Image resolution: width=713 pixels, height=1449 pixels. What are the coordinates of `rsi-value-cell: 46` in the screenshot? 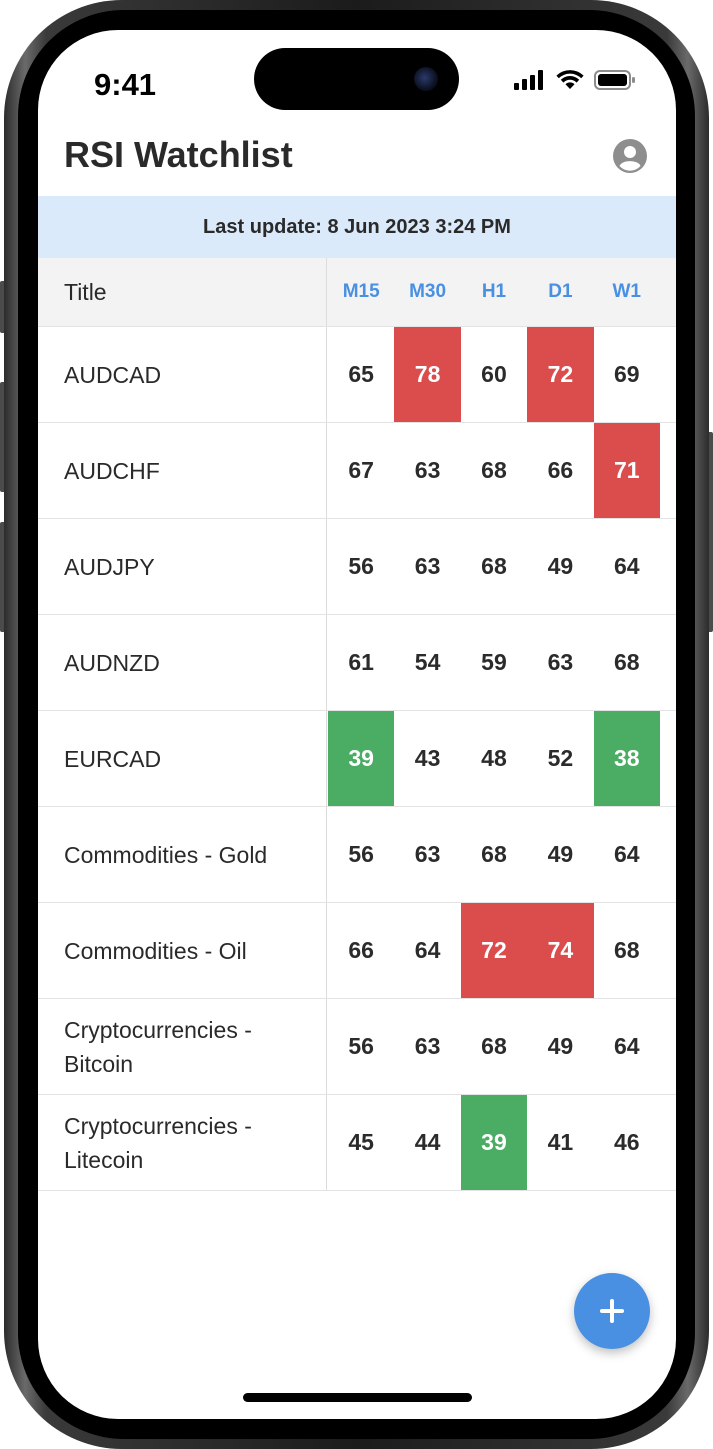 It's located at (626, 1142).